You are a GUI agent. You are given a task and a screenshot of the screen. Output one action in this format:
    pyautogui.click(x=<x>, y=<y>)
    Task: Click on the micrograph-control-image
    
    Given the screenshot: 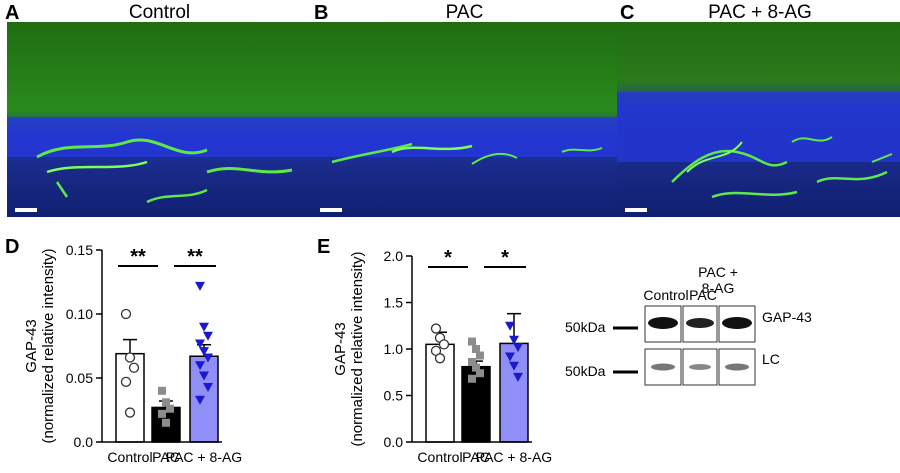 What is the action you would take?
    pyautogui.click(x=159, y=119)
    